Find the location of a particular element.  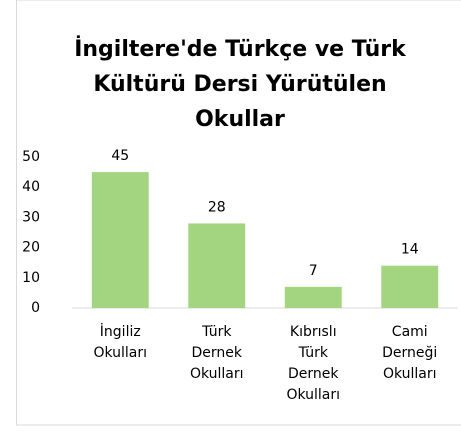

y-tick-label: 30 is located at coordinates (31, 217).